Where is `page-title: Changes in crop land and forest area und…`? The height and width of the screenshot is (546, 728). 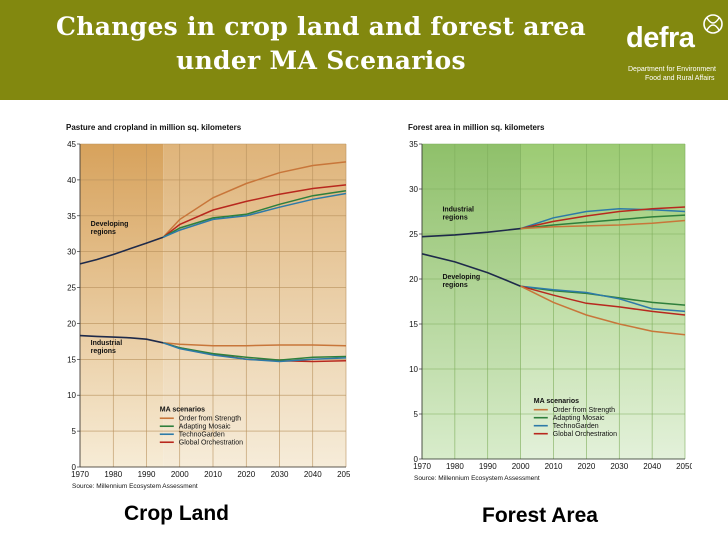 page-title: Changes in crop land and forest area und… is located at coordinates (321, 44).